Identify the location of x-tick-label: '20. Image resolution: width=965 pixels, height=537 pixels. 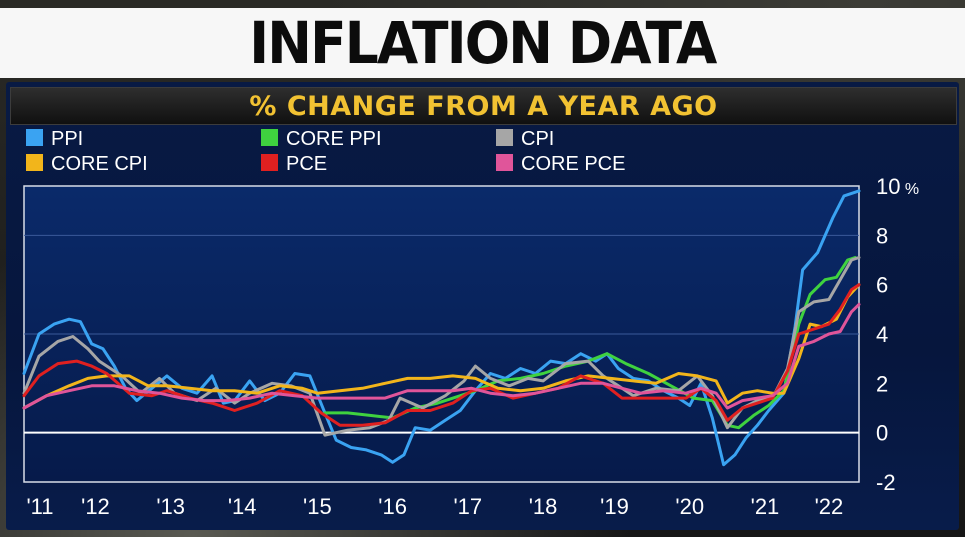
(689, 506).